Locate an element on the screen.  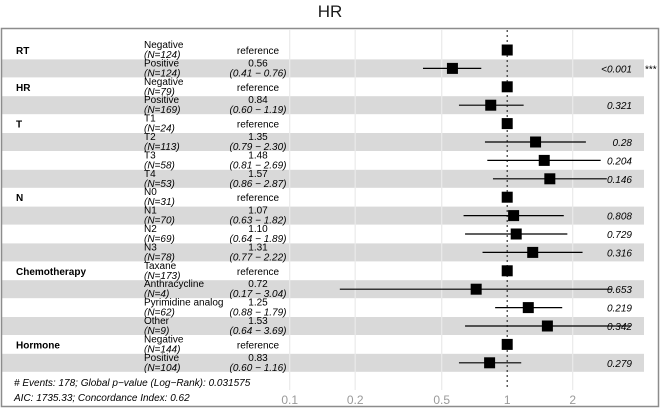
level-label: T2 is located at coordinates (150, 137).